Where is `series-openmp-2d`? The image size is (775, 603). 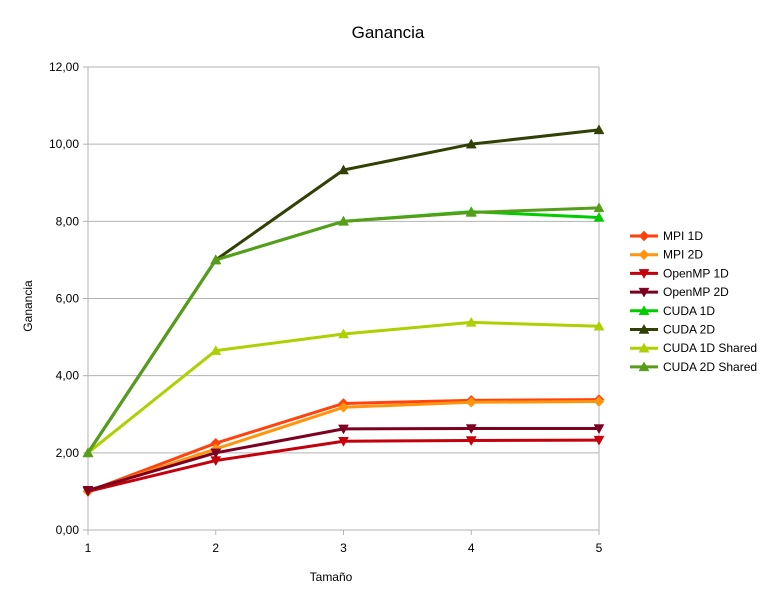
series-openmp-2d is located at coordinates (343, 460).